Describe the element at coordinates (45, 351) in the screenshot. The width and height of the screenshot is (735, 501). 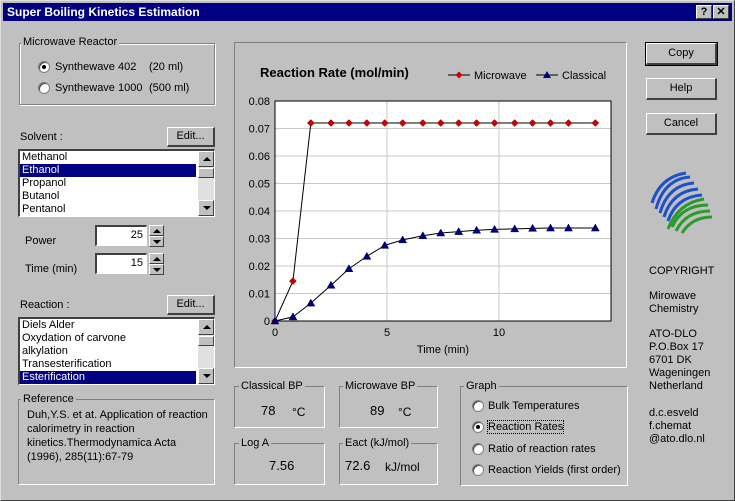
I see `reaction-list-item: alkylation` at that location.